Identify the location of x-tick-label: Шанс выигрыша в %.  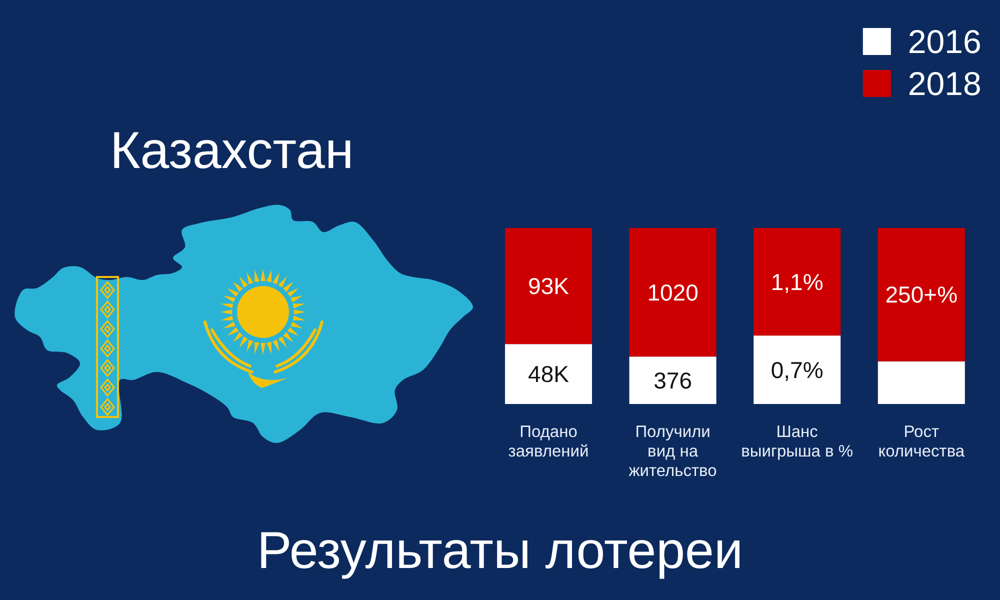
(797, 441).